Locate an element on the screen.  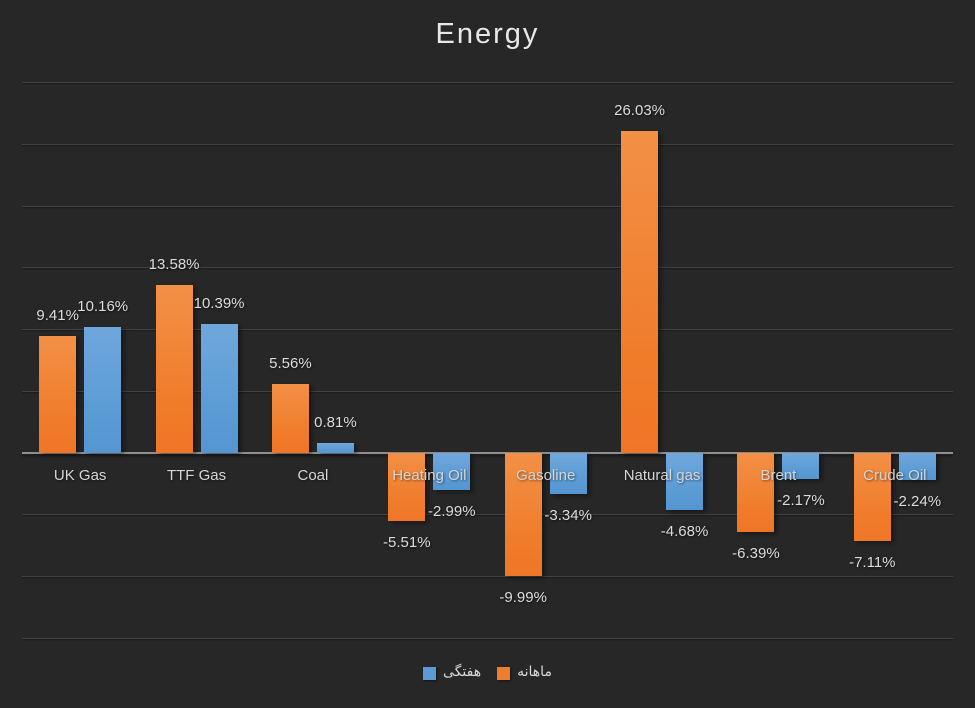
bar-monthly-gasoline is located at coordinates (523, 514).